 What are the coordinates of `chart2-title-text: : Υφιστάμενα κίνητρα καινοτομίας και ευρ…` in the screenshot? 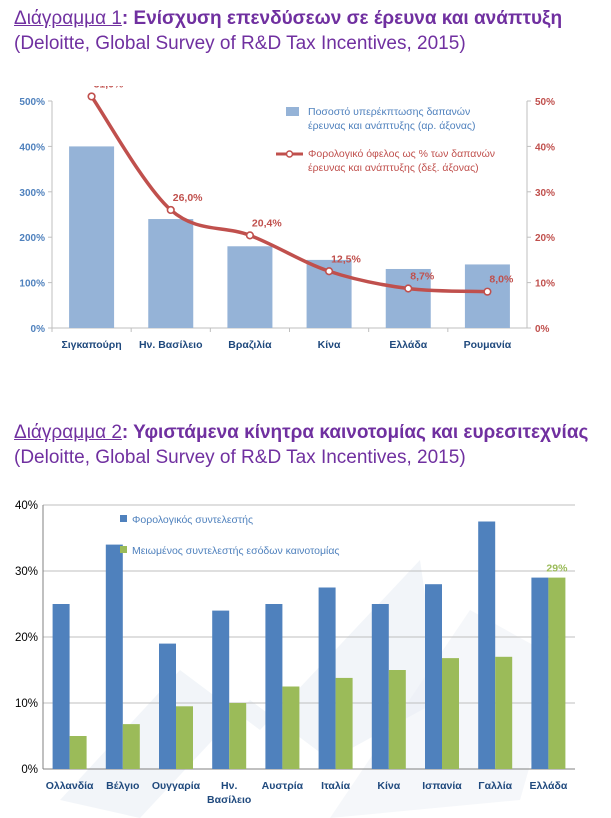 It's located at (355, 432).